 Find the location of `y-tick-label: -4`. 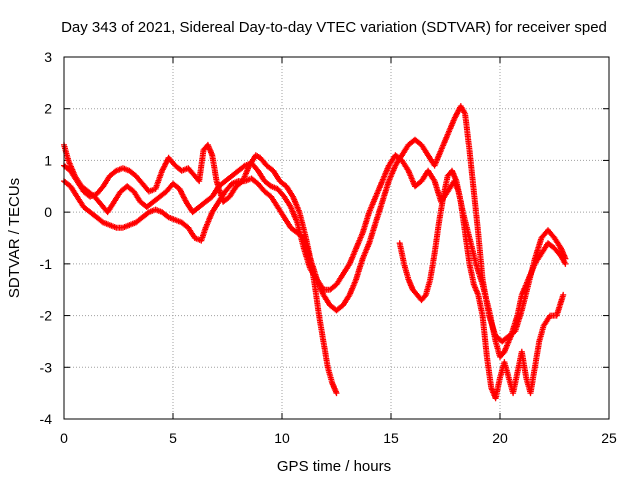

y-tick-label: -4 is located at coordinates (46, 419).